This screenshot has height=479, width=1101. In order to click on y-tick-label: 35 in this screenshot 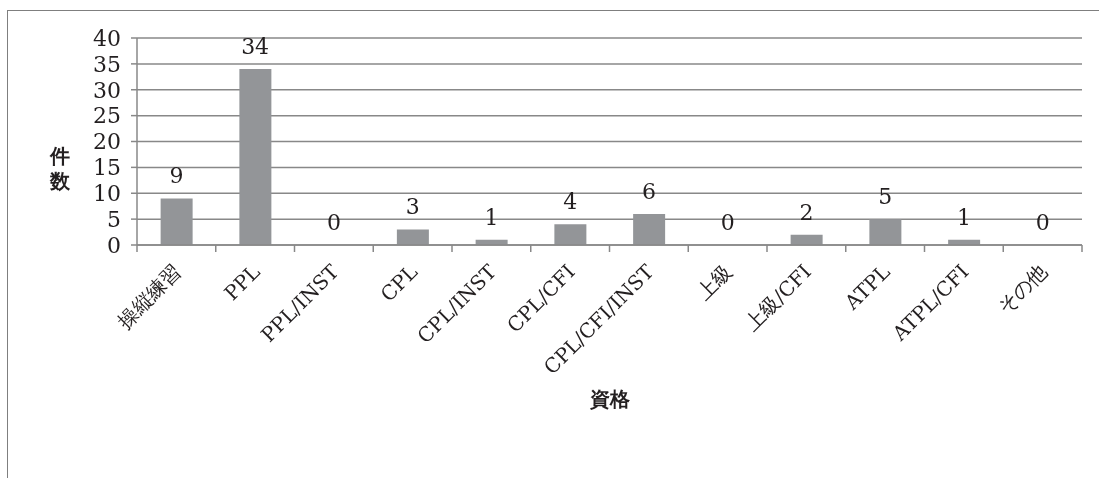, I will do `click(107, 64)`.